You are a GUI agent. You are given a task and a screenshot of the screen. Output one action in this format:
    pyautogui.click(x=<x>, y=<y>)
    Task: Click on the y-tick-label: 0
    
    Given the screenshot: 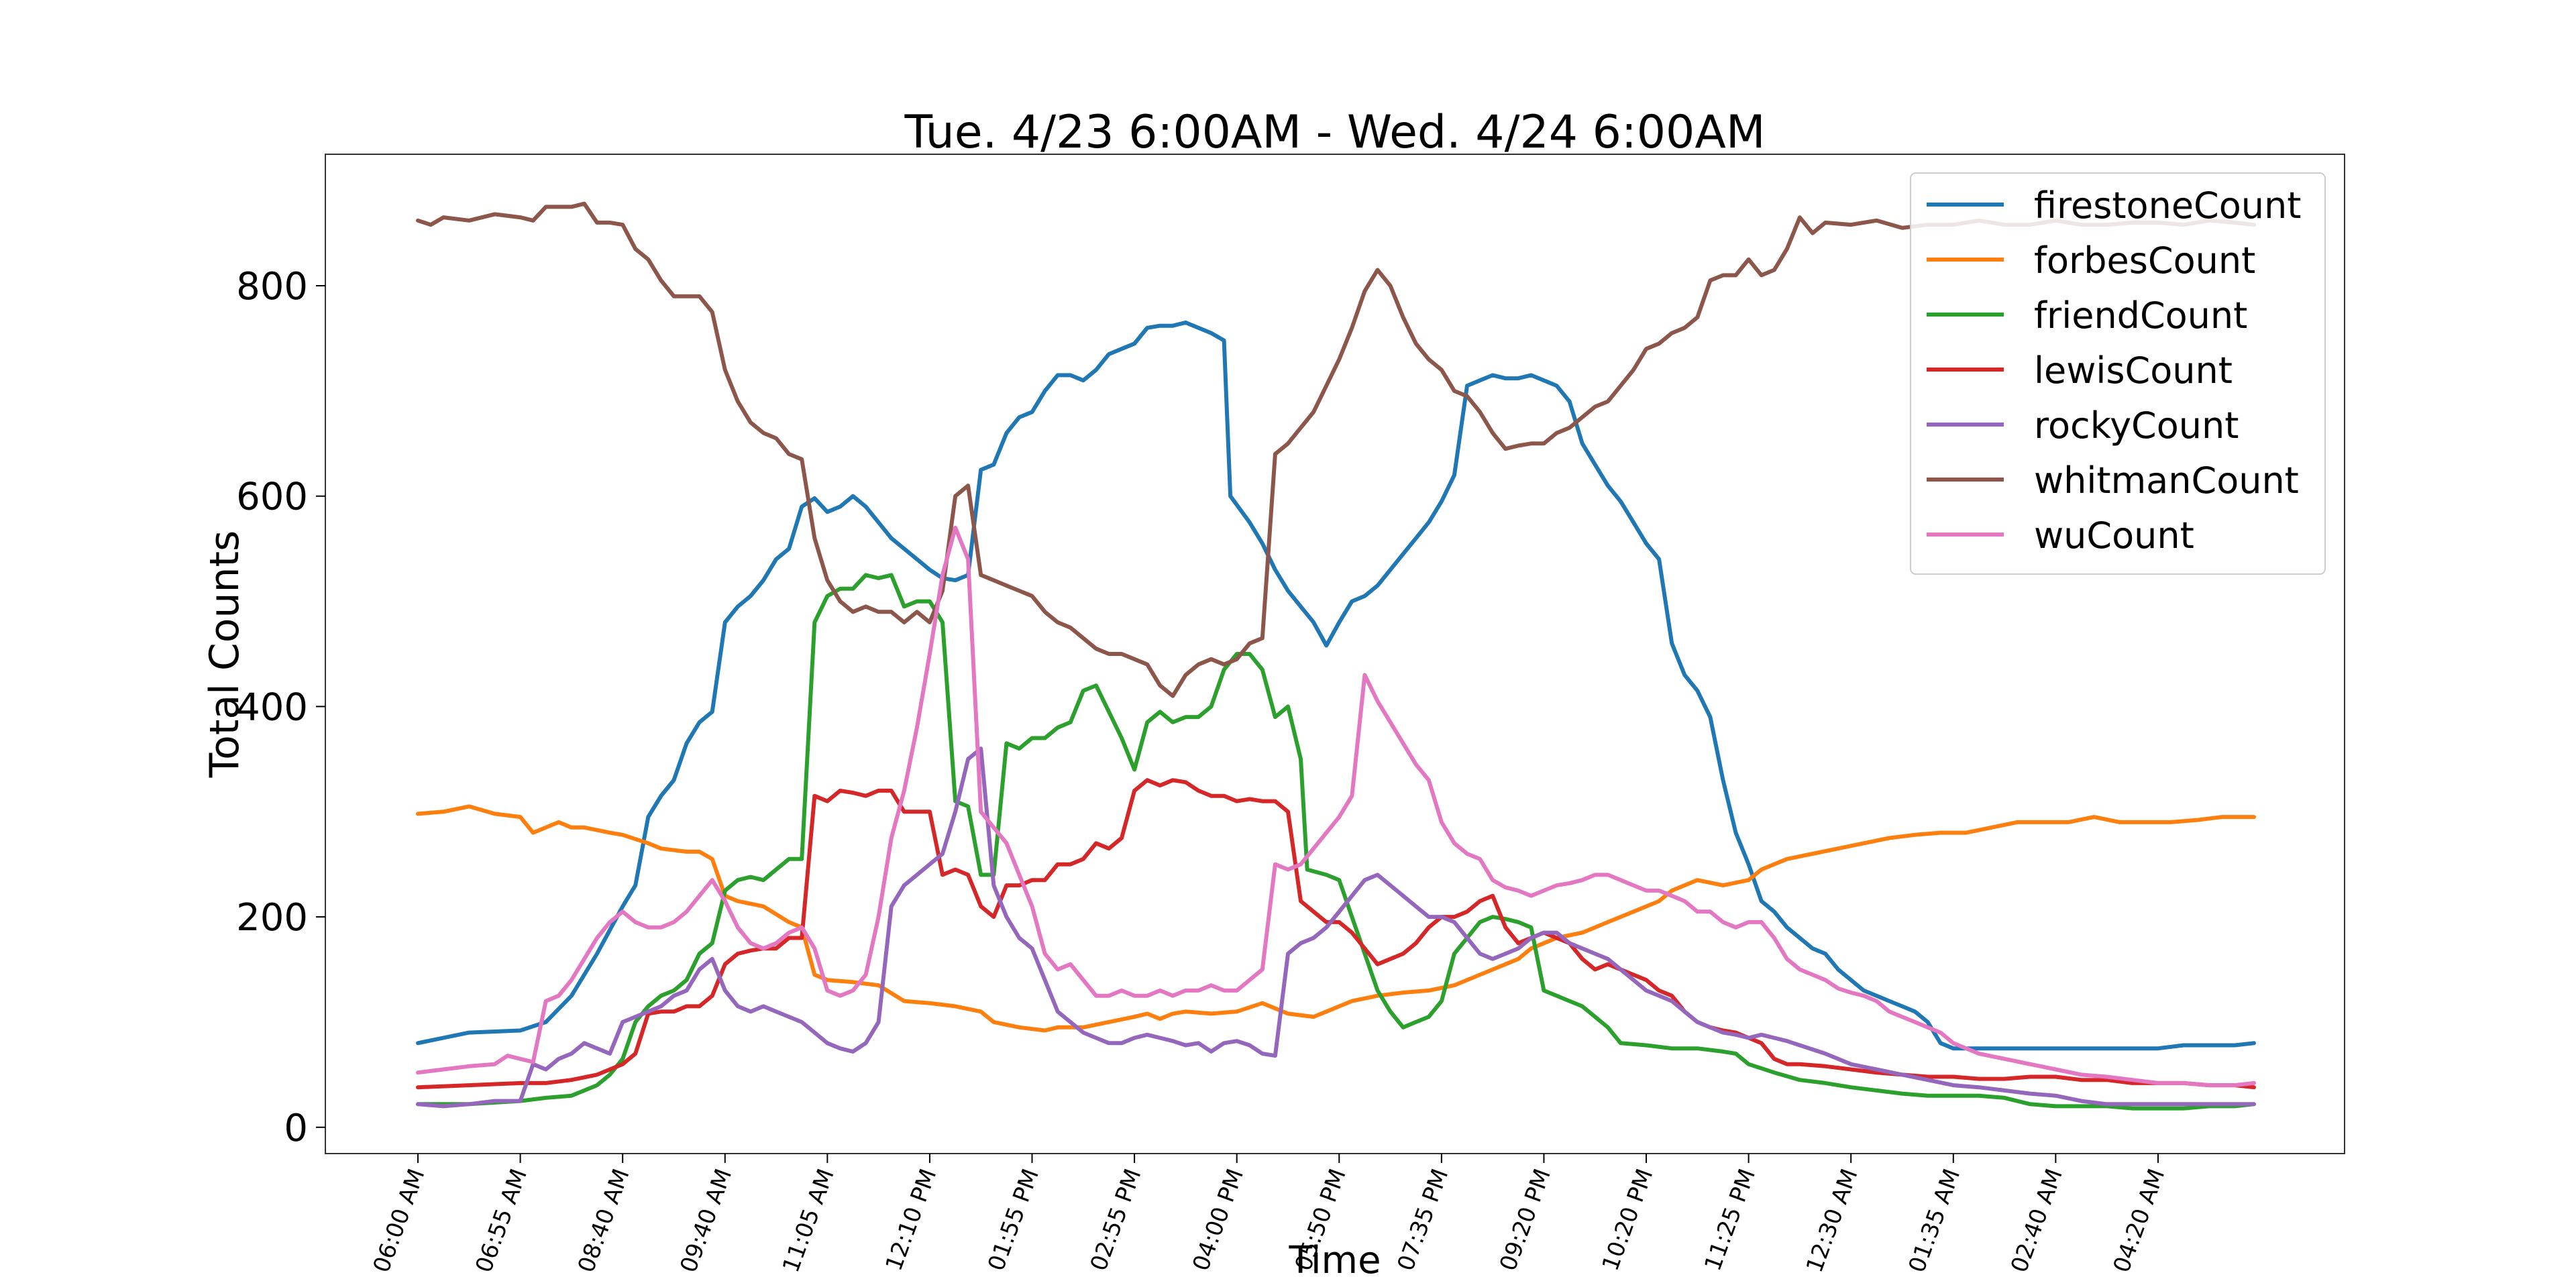 What is the action you would take?
    pyautogui.click(x=296, y=1128)
    